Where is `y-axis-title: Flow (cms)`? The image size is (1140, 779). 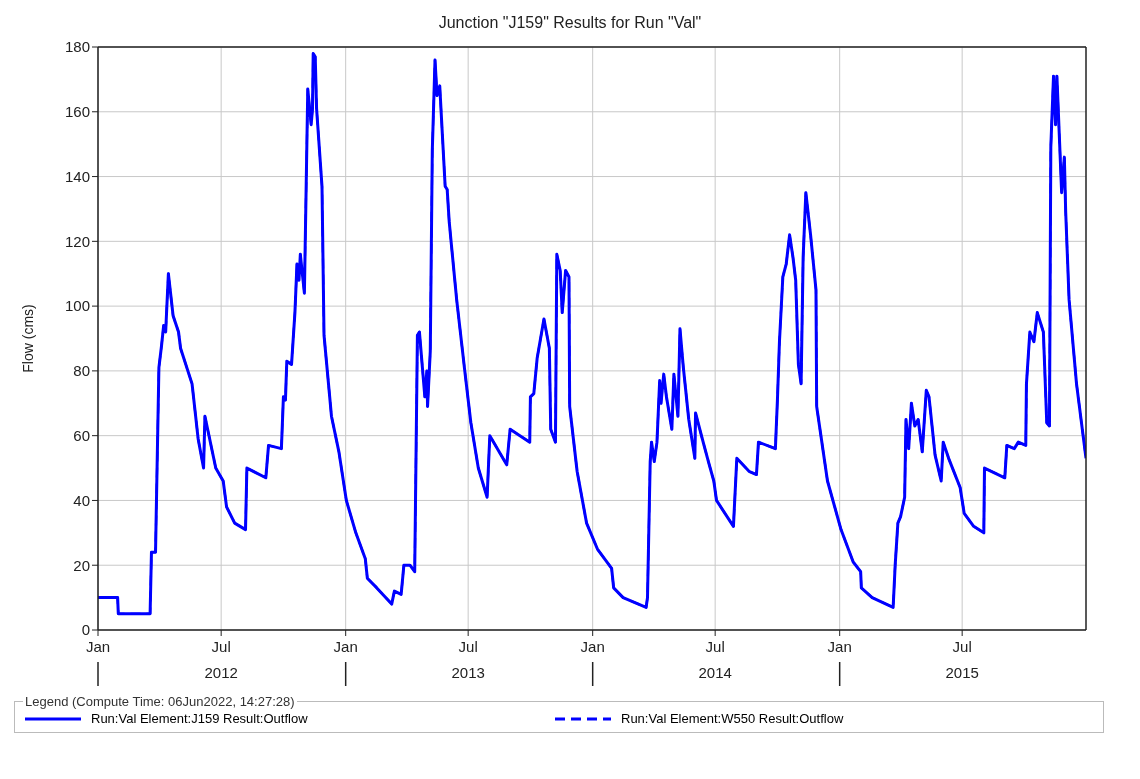 y-axis-title: Flow (cms) is located at coordinates (27, 338).